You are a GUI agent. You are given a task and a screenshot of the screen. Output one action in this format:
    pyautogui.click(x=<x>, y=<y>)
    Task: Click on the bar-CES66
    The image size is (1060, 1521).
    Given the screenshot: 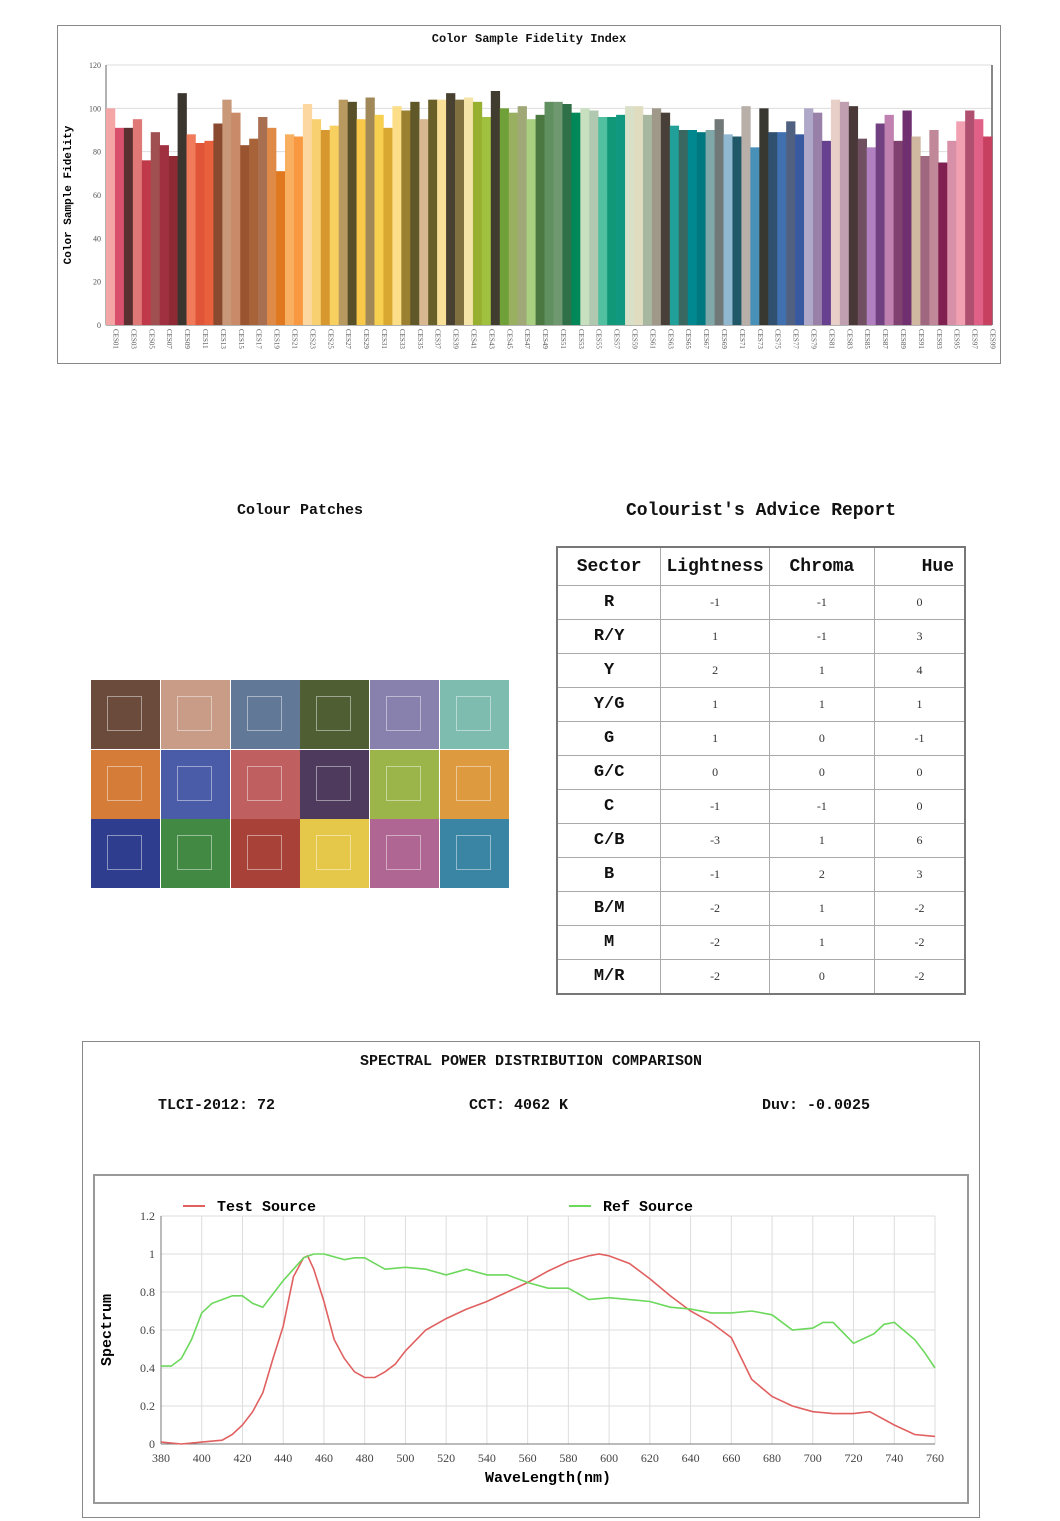 What is the action you would take?
    pyautogui.click(x=692, y=227)
    